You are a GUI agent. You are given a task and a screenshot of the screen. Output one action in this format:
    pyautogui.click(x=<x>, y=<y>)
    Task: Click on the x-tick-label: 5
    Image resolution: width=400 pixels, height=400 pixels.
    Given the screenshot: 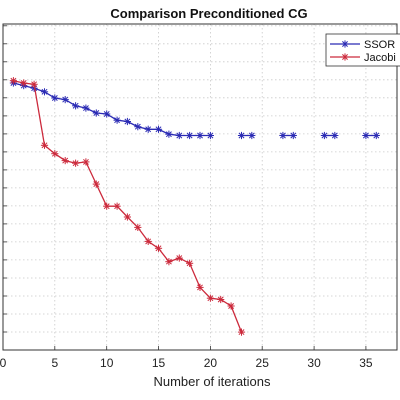 What is the action you would take?
    pyautogui.click(x=54, y=363)
    